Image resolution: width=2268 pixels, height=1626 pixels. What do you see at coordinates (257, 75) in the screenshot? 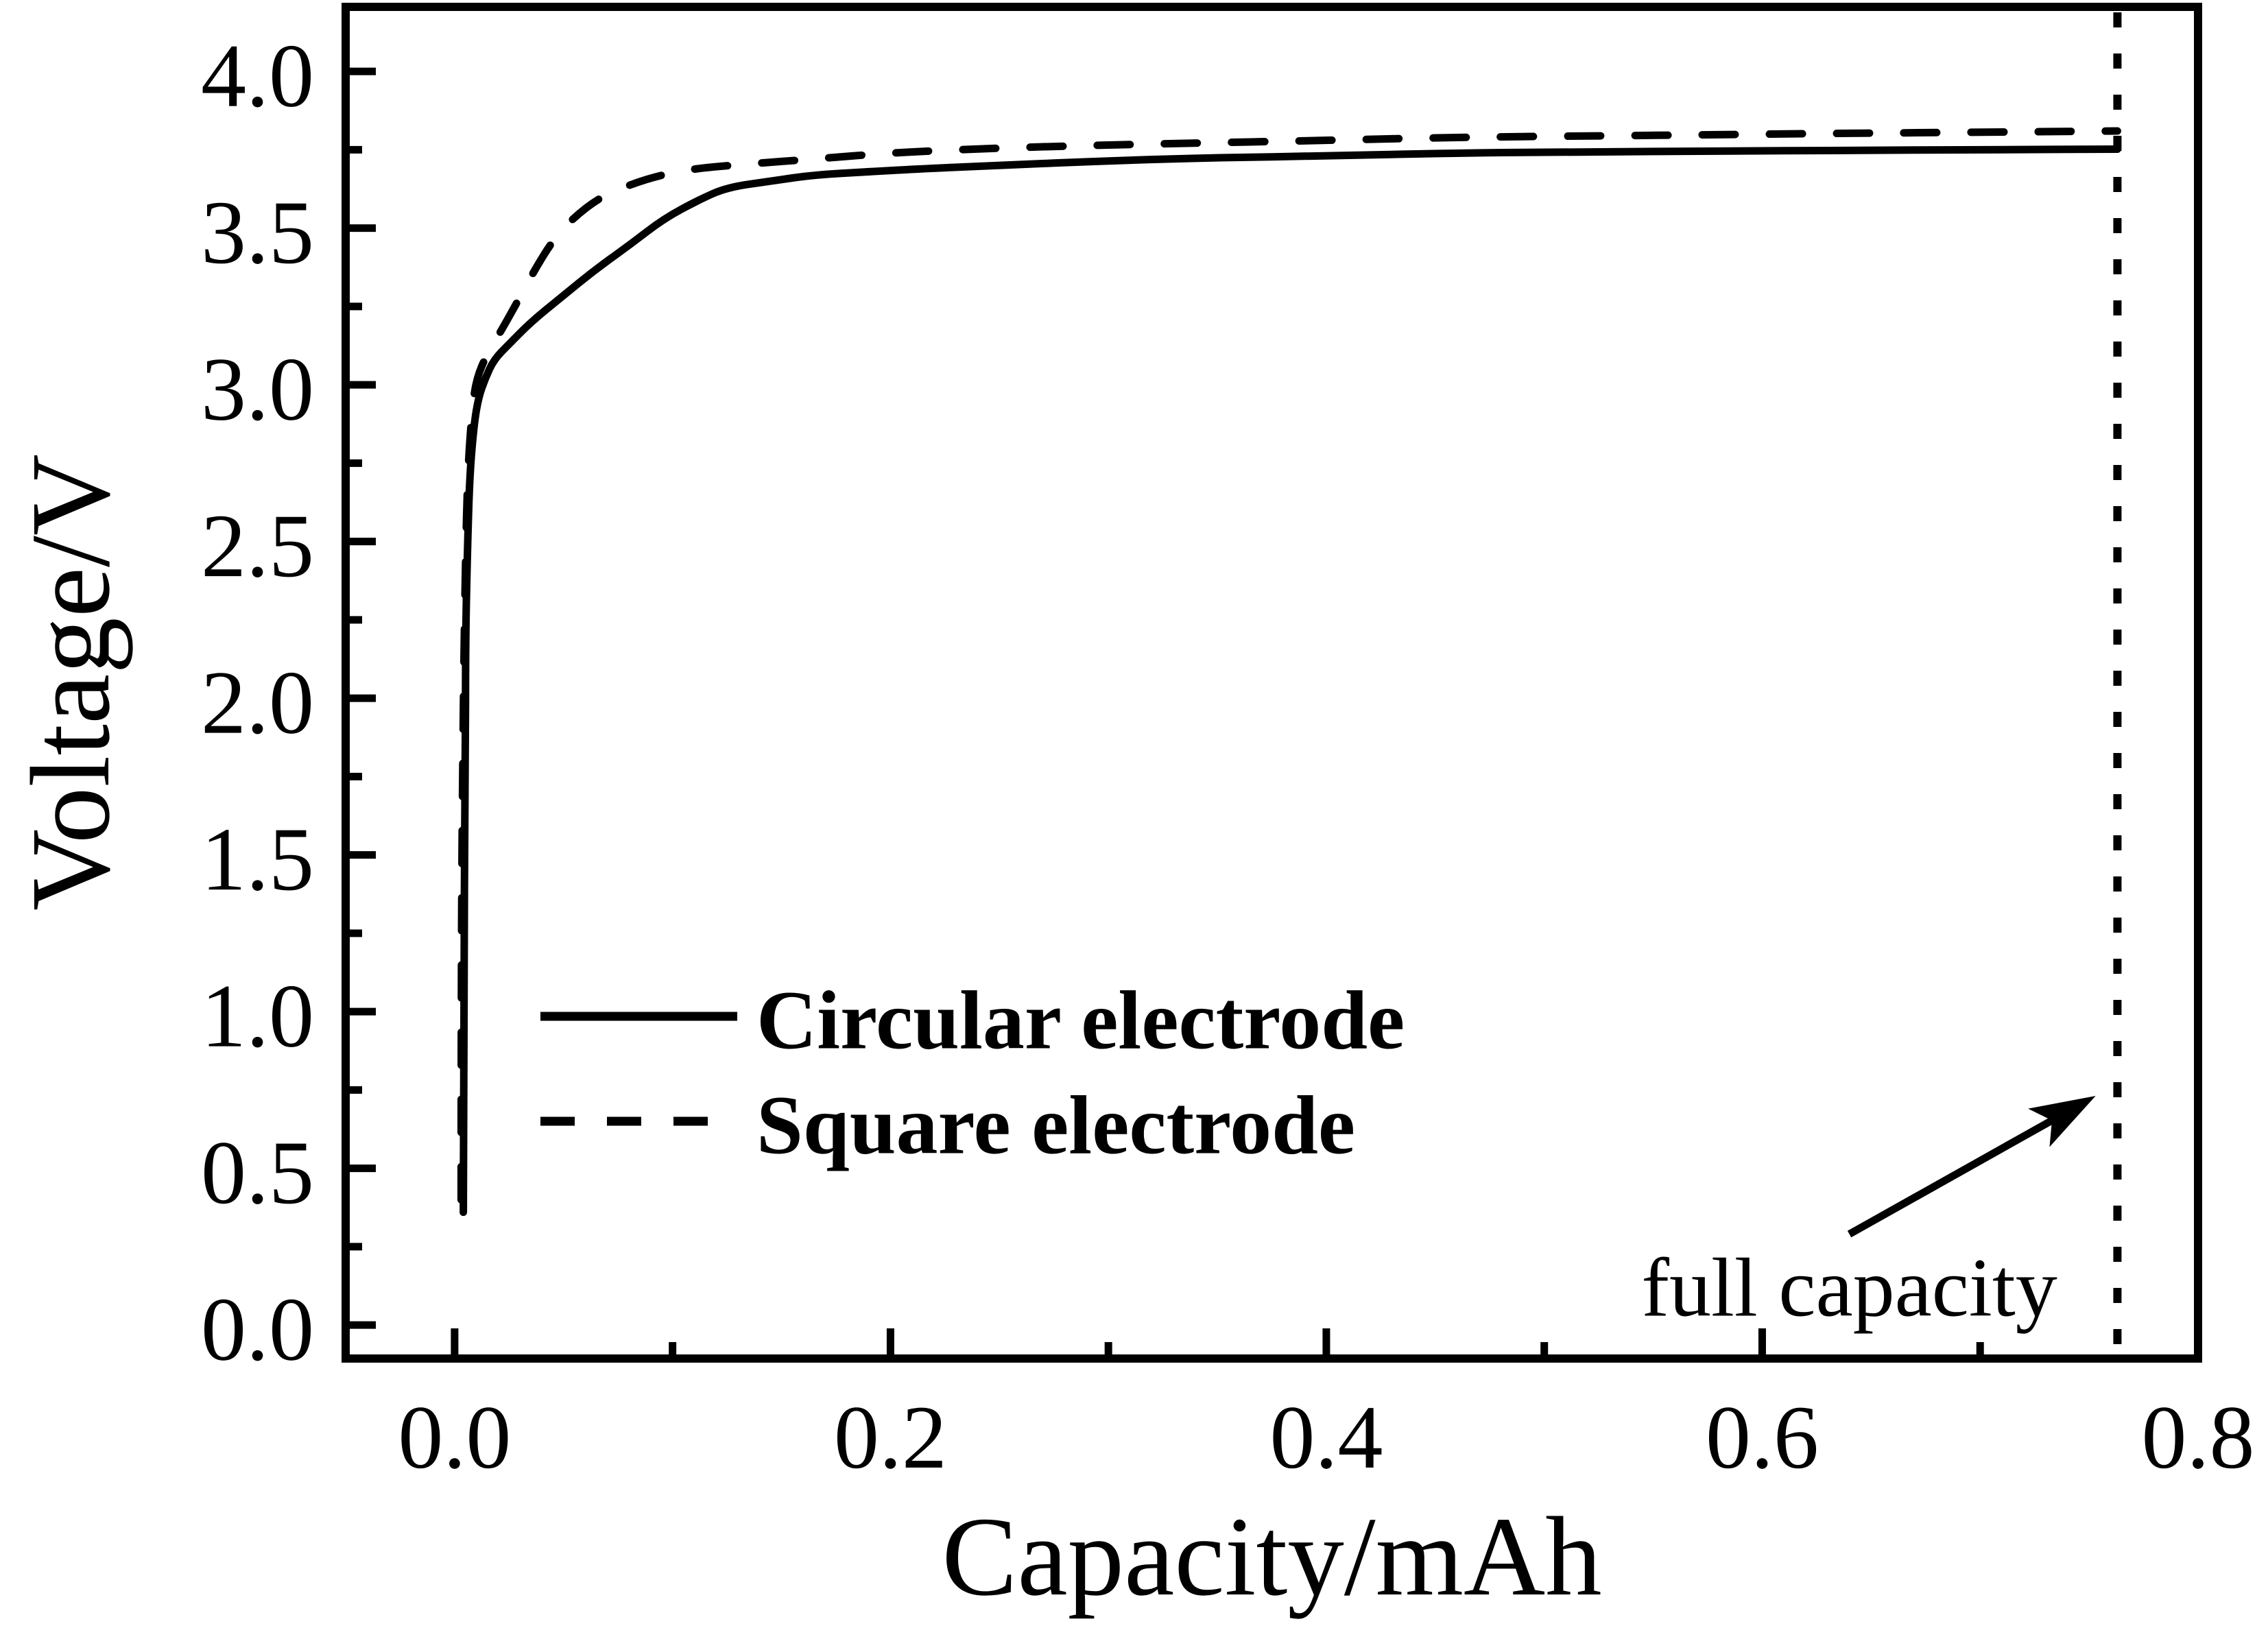
I see `y-tick-label: 4.0` at bounding box center [257, 75].